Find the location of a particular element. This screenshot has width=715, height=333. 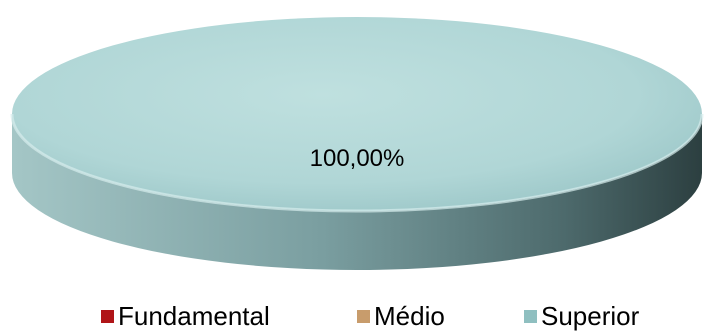

legend: Fundamental Médio Superior is located at coordinates (357, 316).